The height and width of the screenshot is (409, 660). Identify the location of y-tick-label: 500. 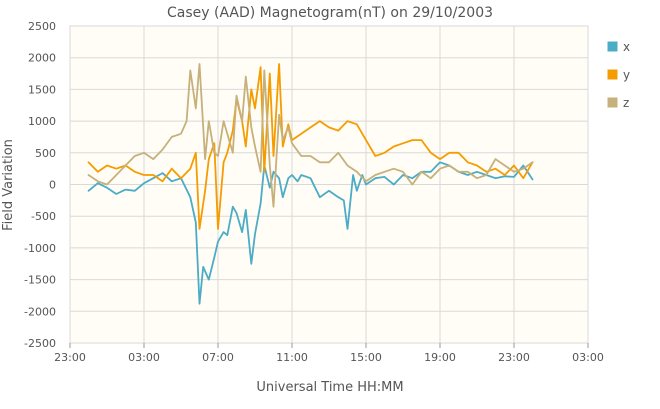
(45, 153).